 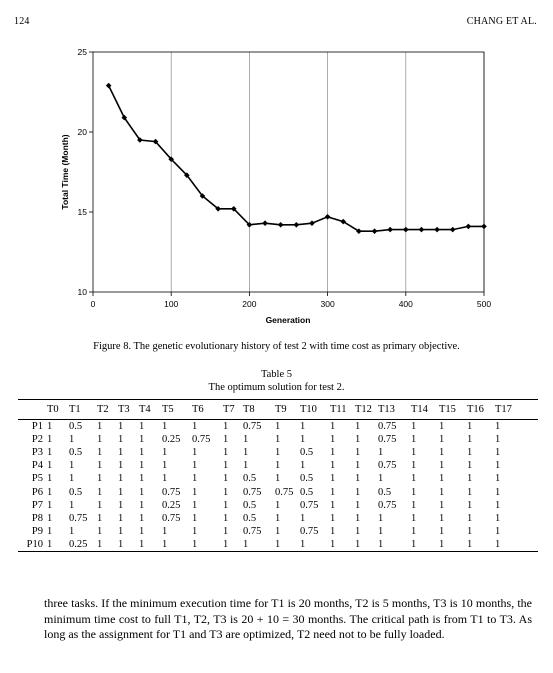 I want to click on column-header: T7, so click(x=229, y=409).